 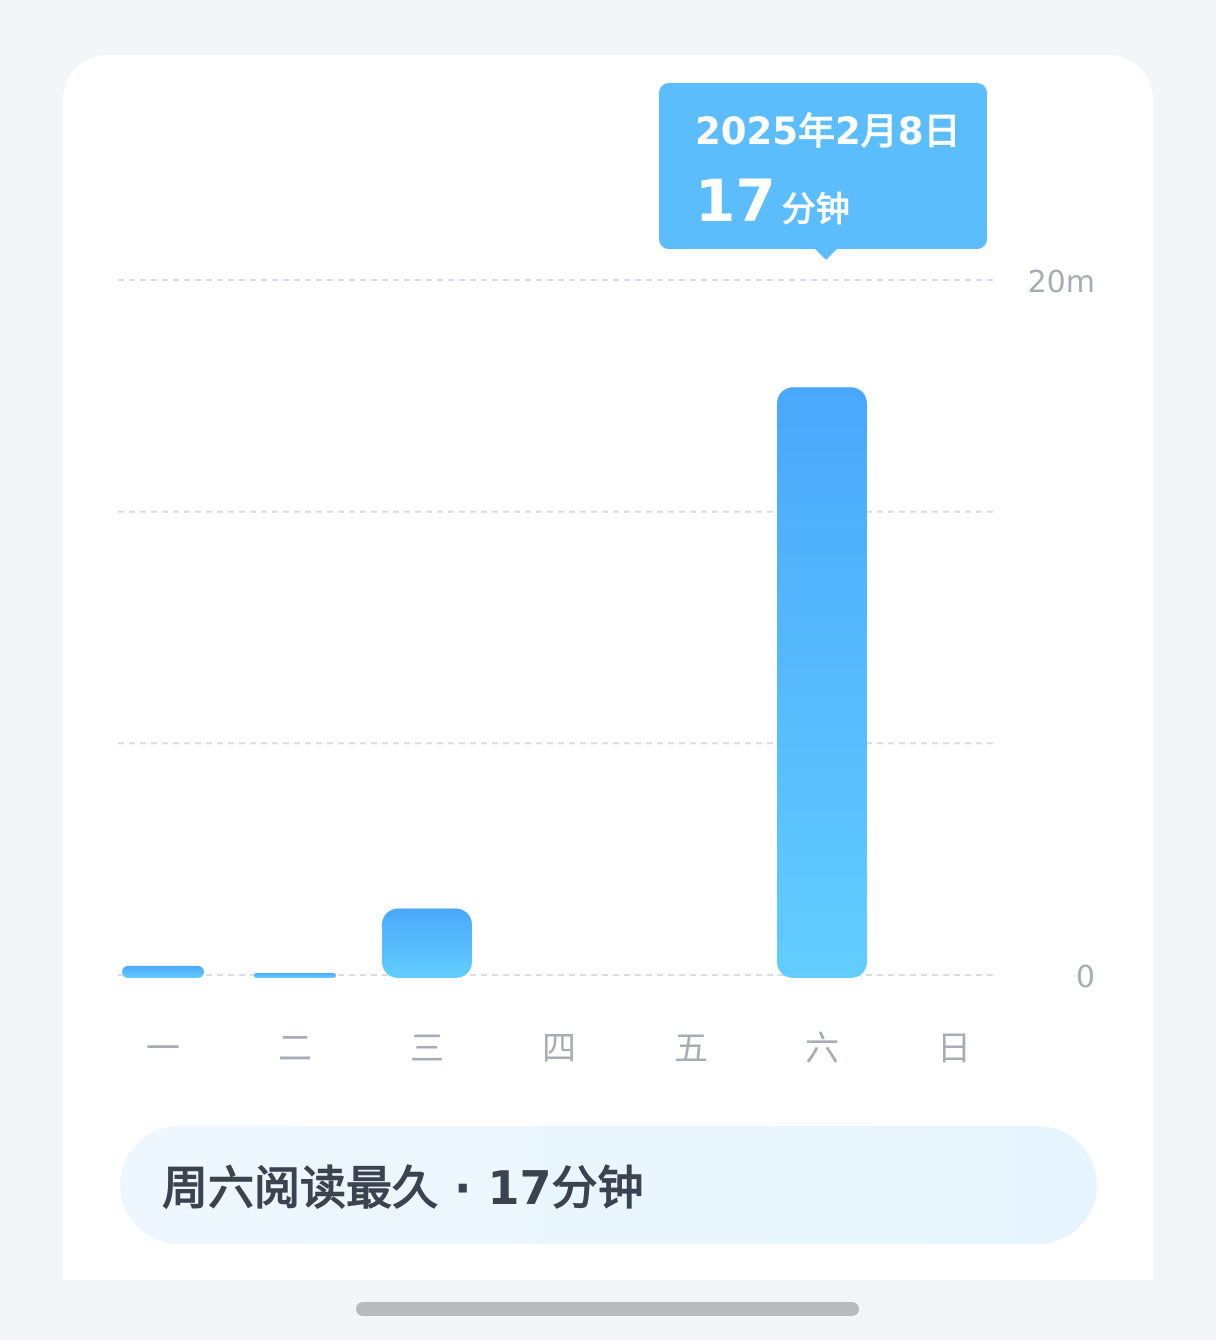 I want to click on x-tick-label-1: 一, so click(x=163, y=1049).